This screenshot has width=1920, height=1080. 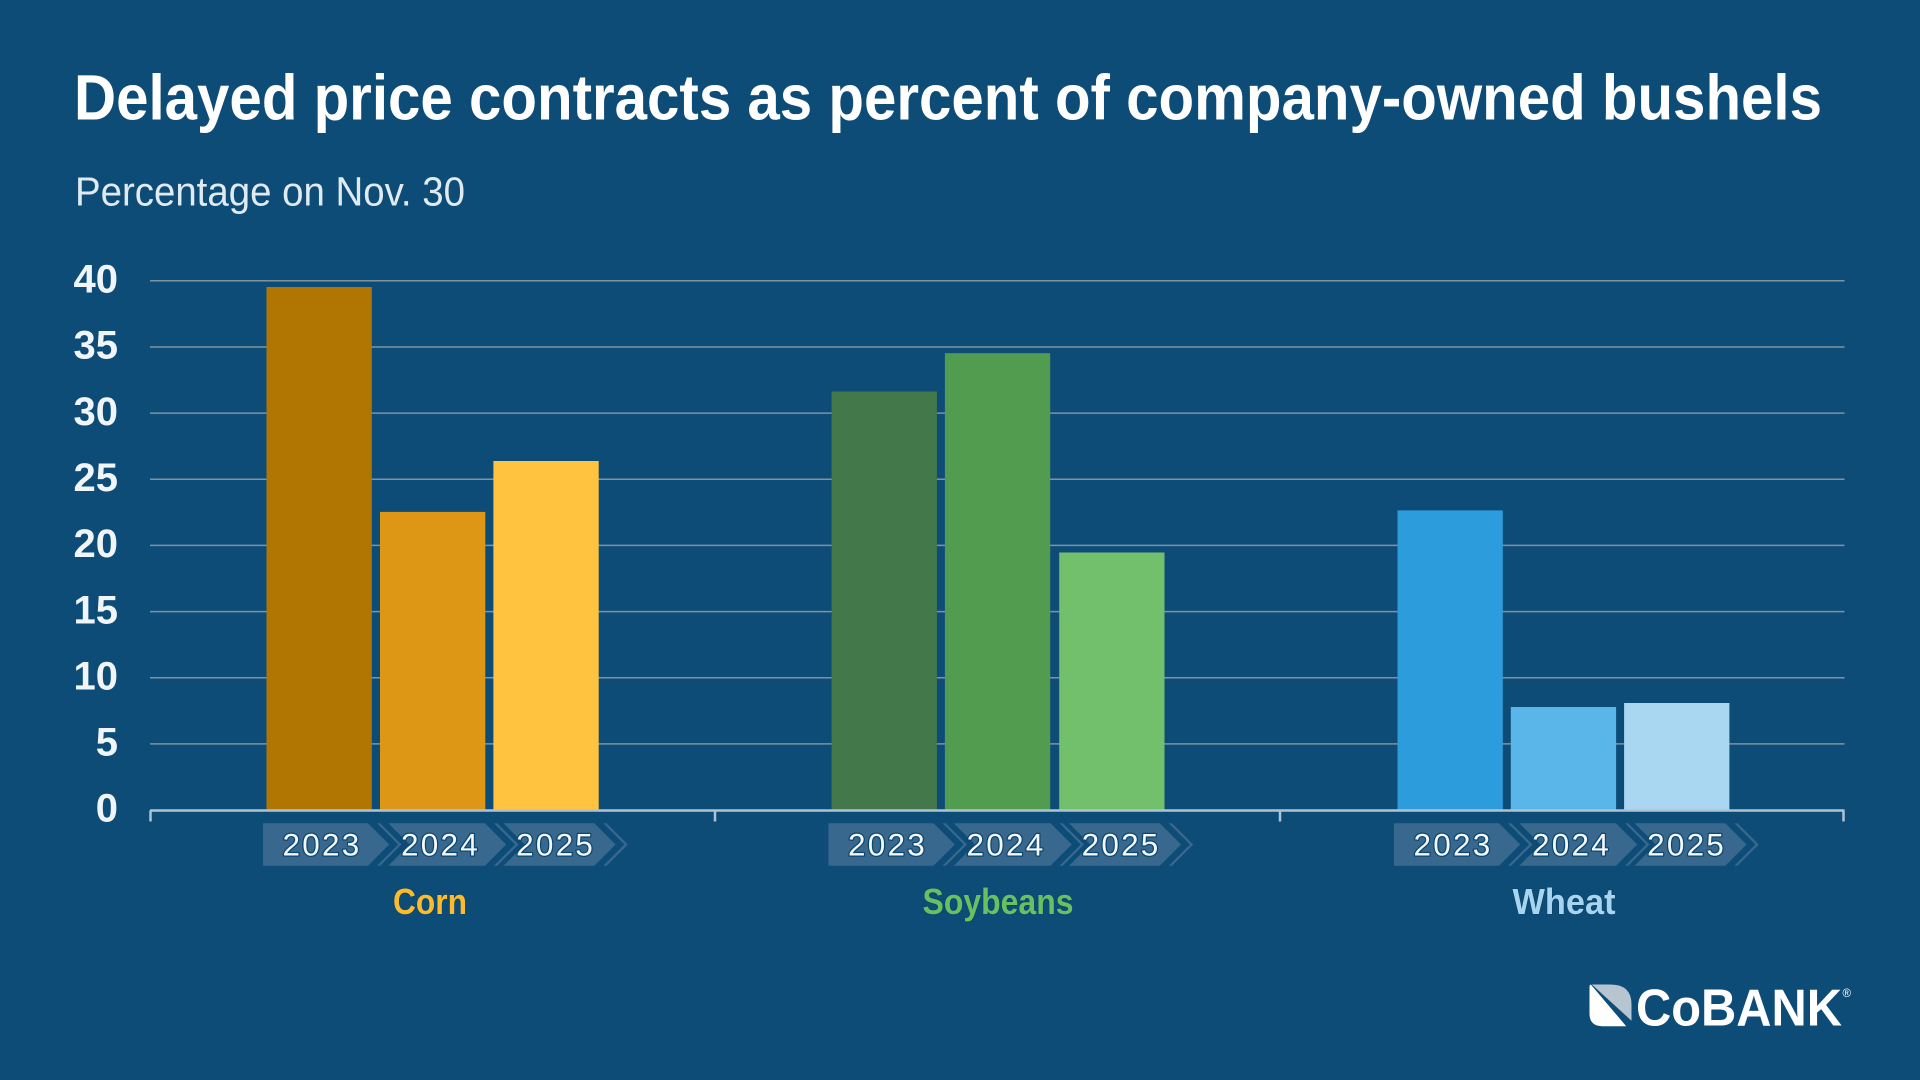 What do you see at coordinates (1564, 901) in the screenshot?
I see `svg-text: Wheat` at bounding box center [1564, 901].